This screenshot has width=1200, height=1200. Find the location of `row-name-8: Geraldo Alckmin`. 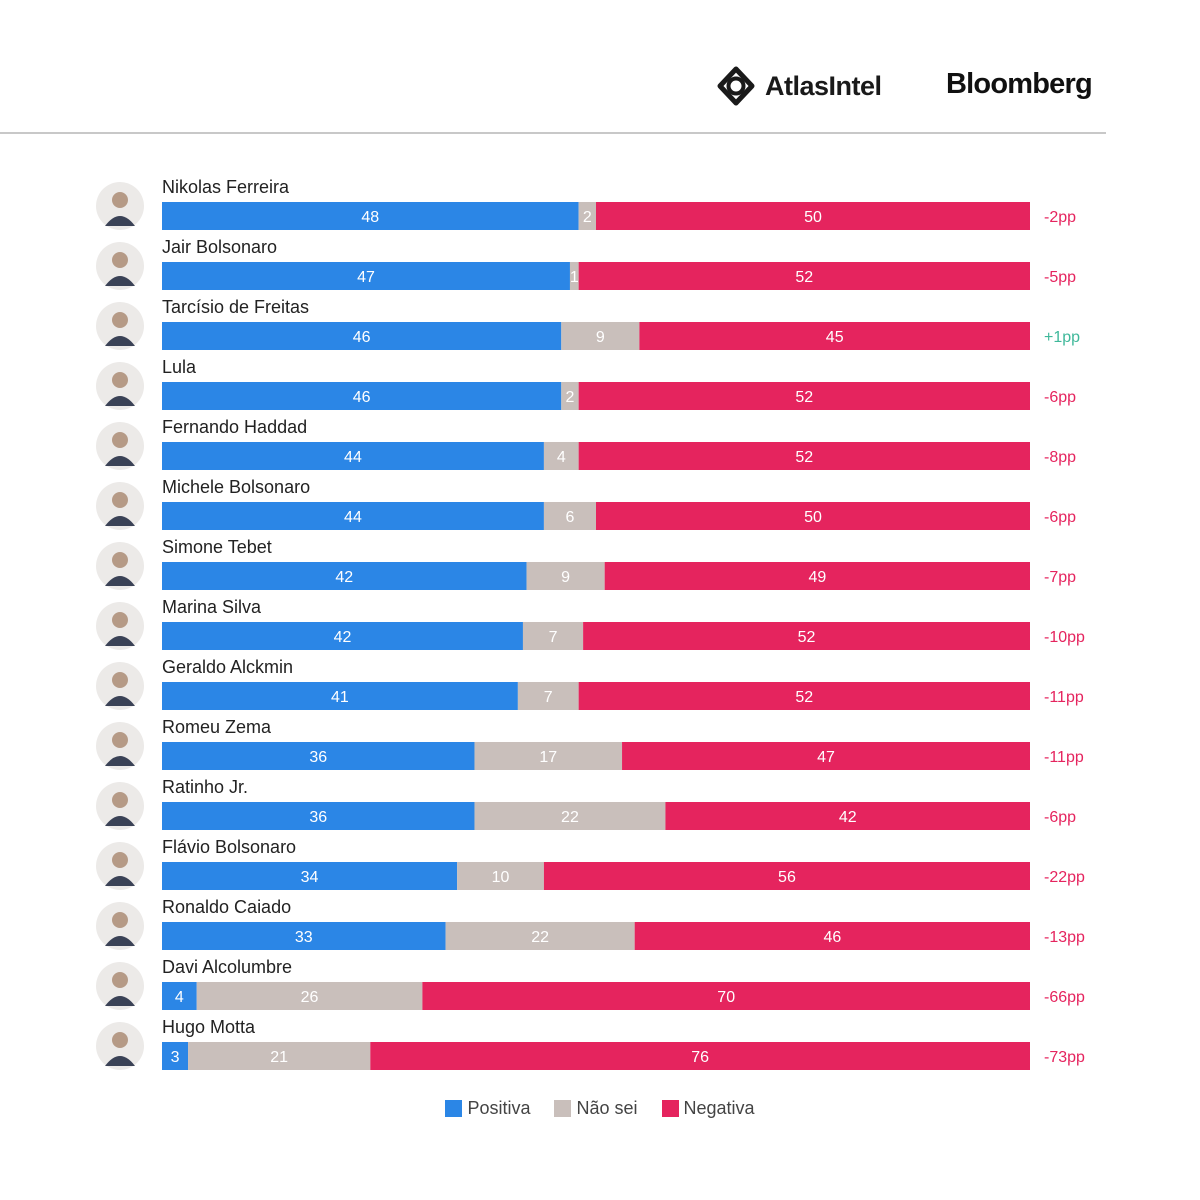

row-name-8: Geraldo Alckmin is located at coordinates (227, 667).